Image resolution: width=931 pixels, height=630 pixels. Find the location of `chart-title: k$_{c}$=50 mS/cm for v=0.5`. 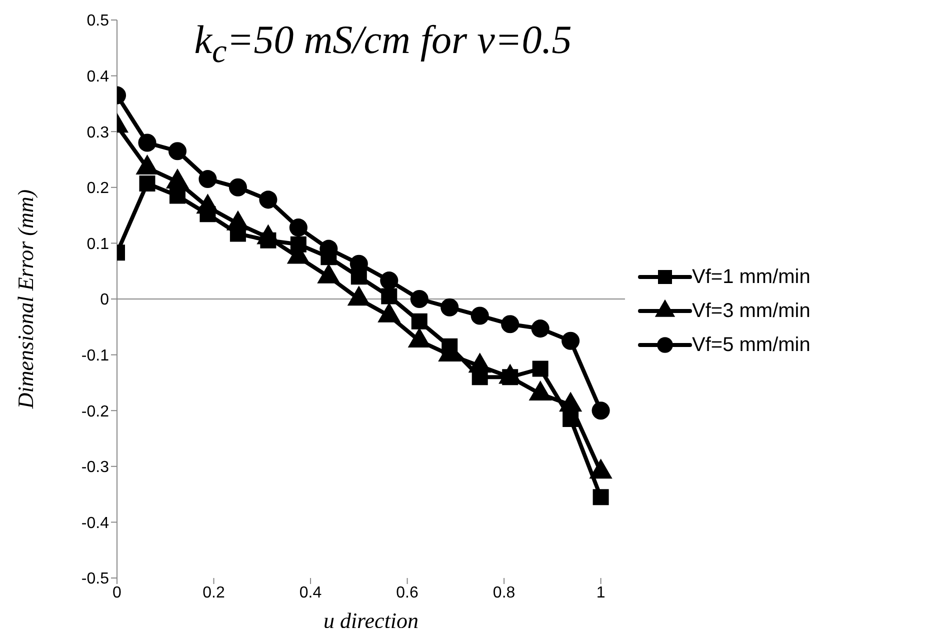

chart-title: k$_{c}$=50 mS/cm for v=0.5 is located at coordinates (383, 43).